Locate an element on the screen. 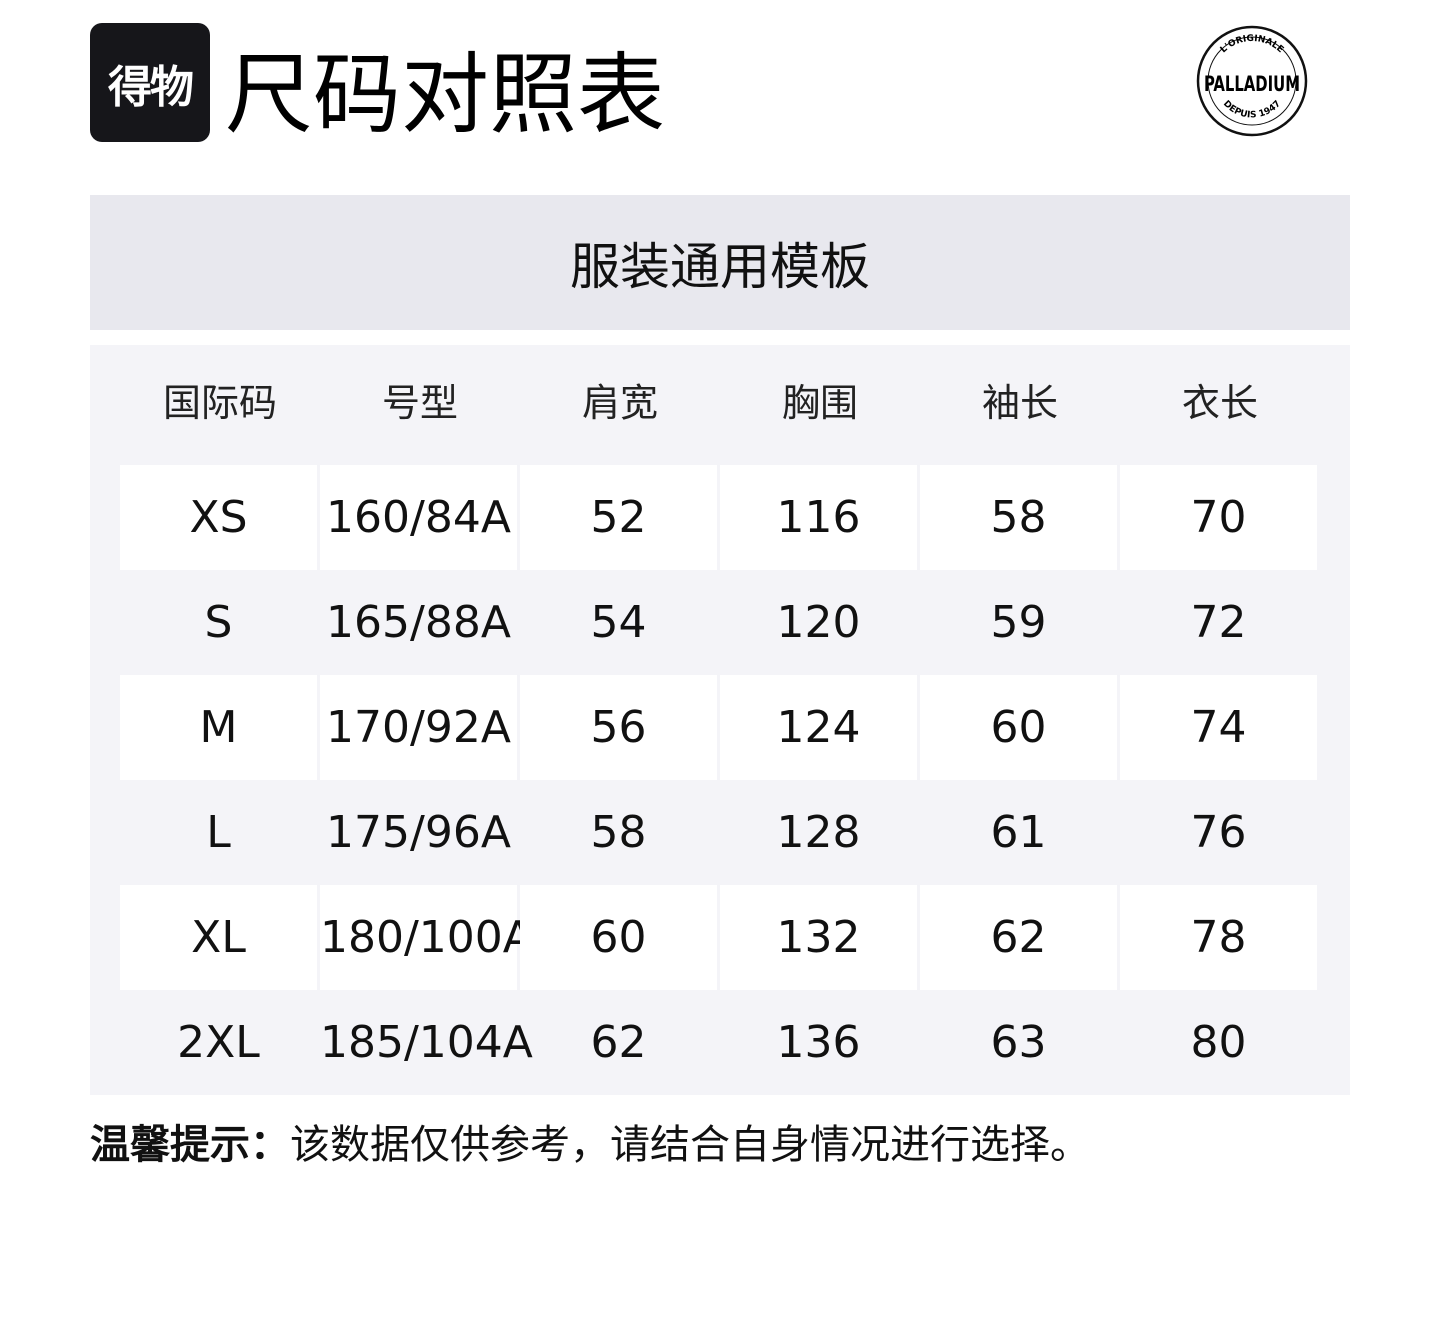 This screenshot has width=1440, height=1317. table-header: 国际码 号型 肩宽 胸围 袖长 衣长 is located at coordinates (720, 403).